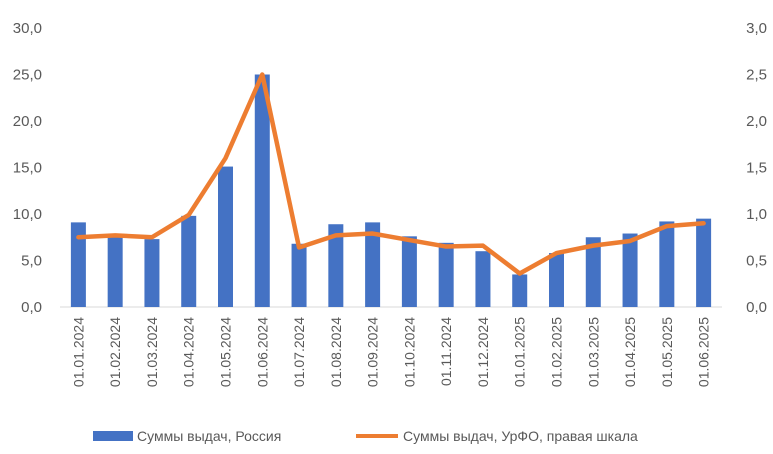  Describe the element at coordinates (520, 352) in the screenshot. I see `x-tick-label: 01.01.2025` at that location.